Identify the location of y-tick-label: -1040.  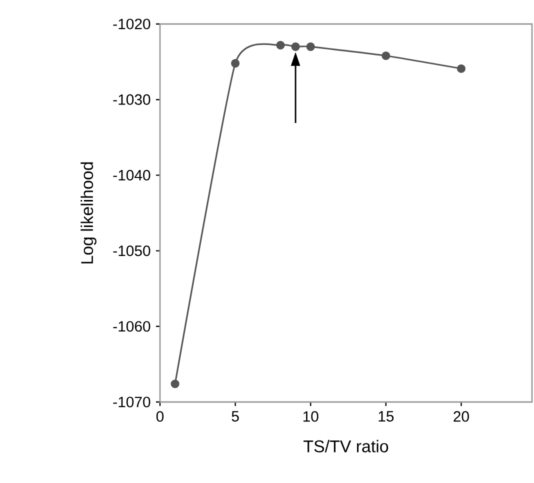
(131, 175).